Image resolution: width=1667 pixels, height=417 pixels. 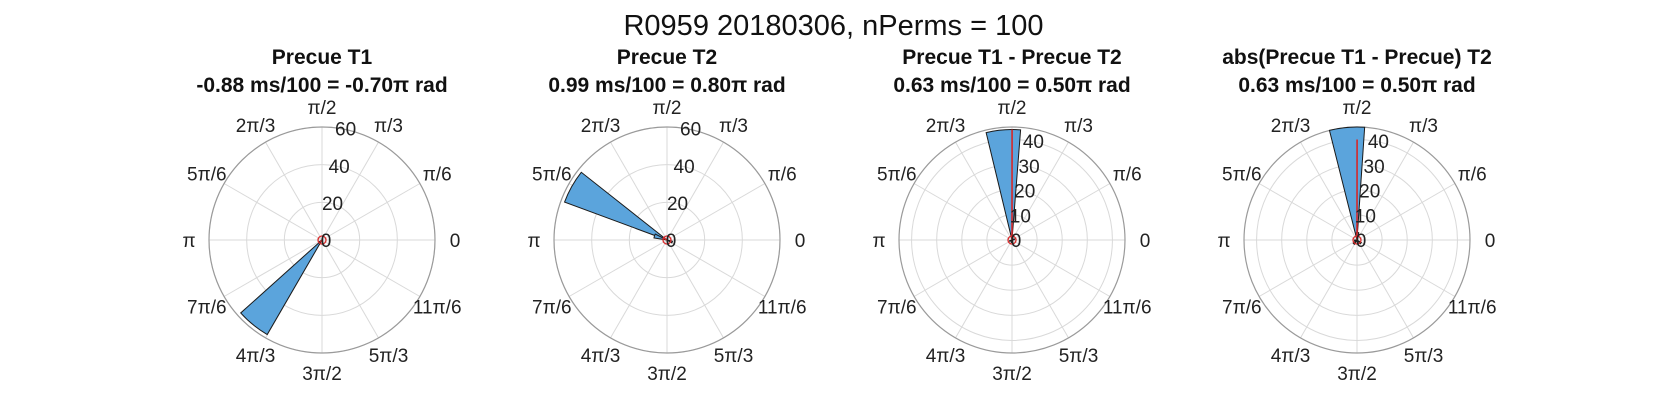 I want to click on radial-tick-label: 10, so click(x=1365, y=216).